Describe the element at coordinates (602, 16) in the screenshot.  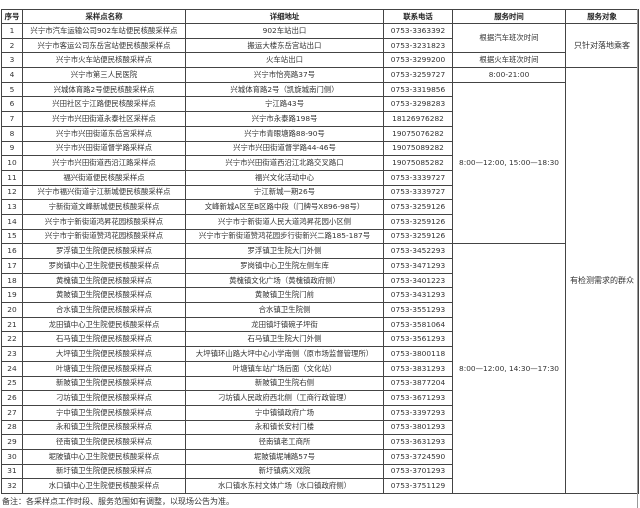
I see `header-target: 服务对象` at that location.